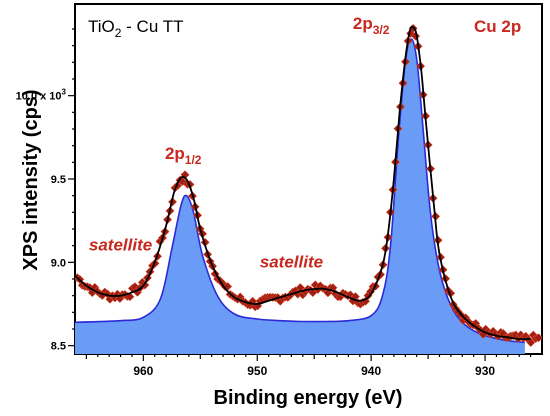  What do you see at coordinates (371, 371) in the screenshot?
I see `x-tick-label: 940` at bounding box center [371, 371].